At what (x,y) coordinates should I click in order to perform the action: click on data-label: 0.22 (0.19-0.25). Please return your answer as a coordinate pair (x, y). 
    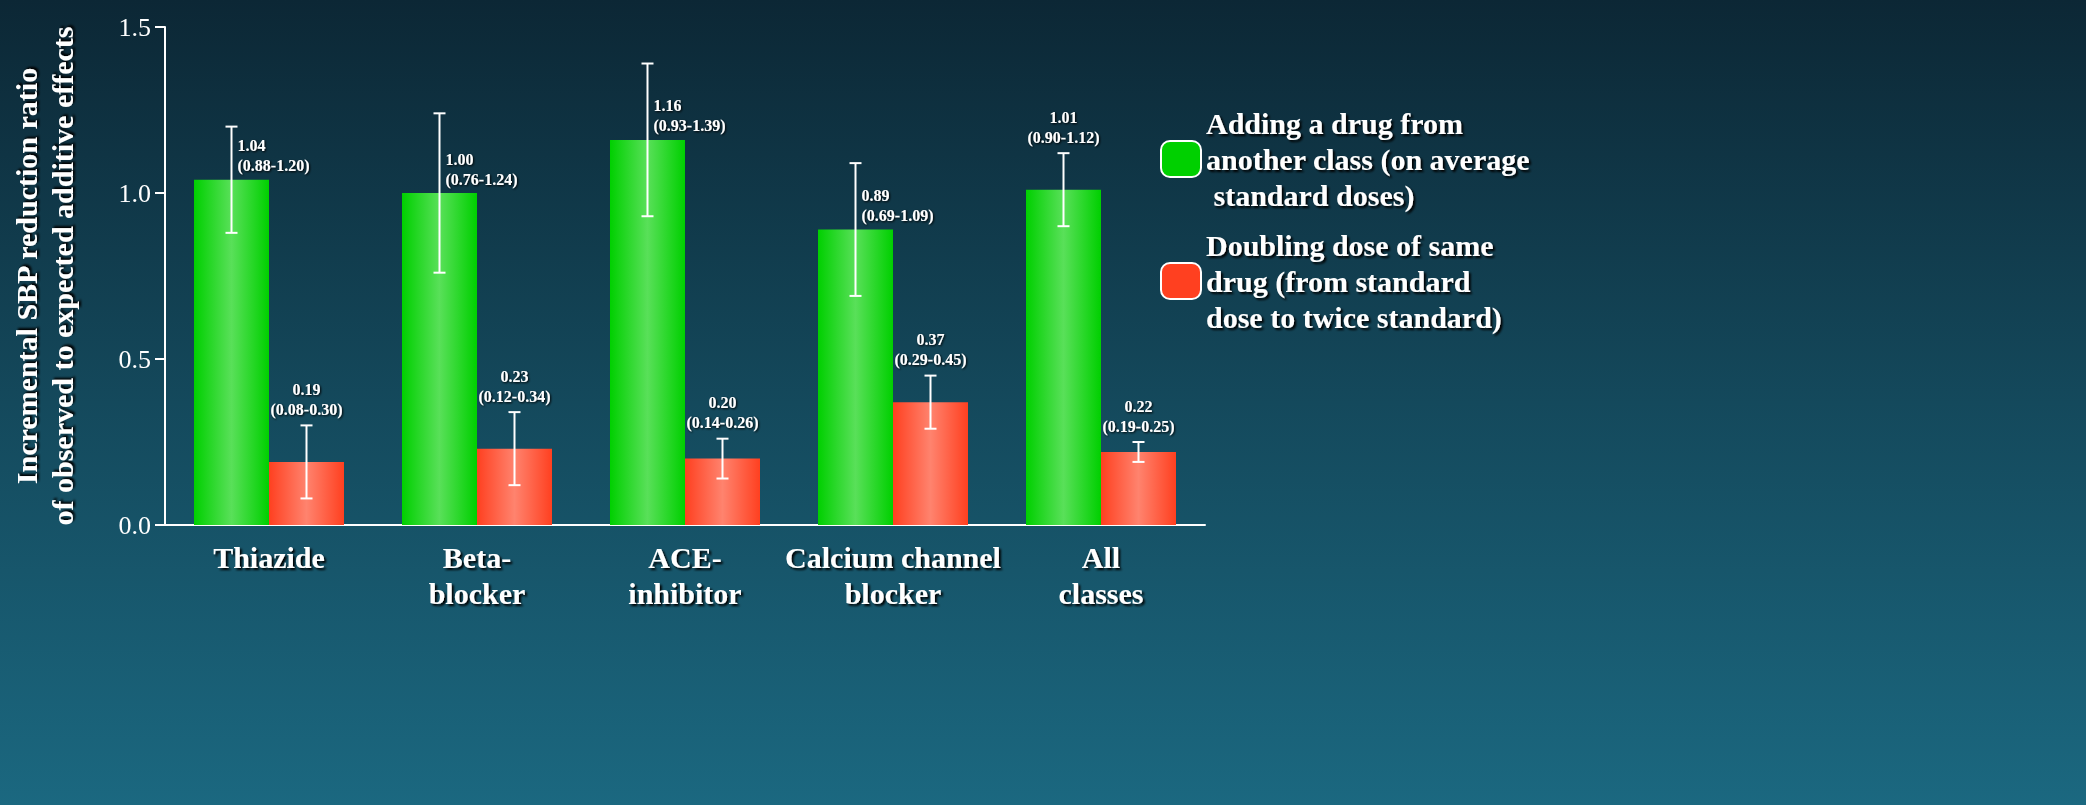
    Looking at the image, I should click on (1138, 416).